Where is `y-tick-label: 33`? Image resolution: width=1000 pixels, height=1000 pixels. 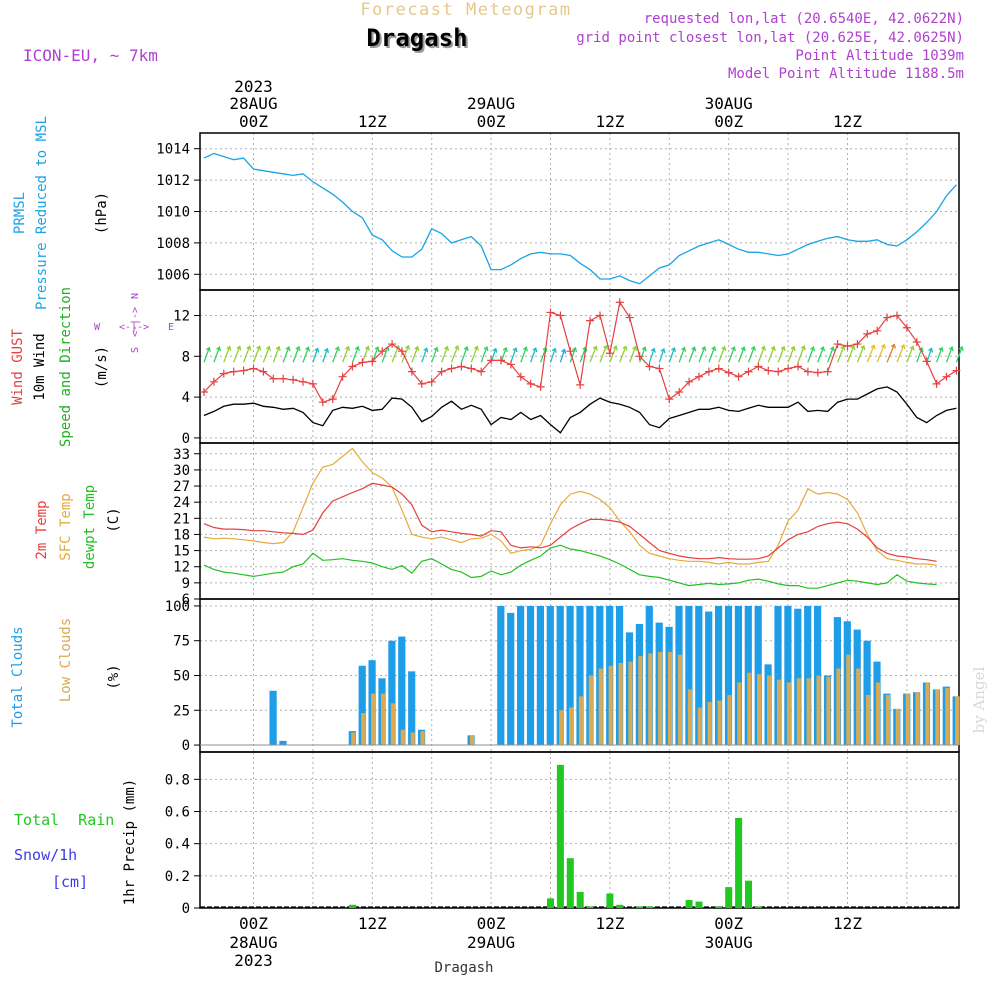
y-tick-label: 33 is located at coordinates (181, 455).